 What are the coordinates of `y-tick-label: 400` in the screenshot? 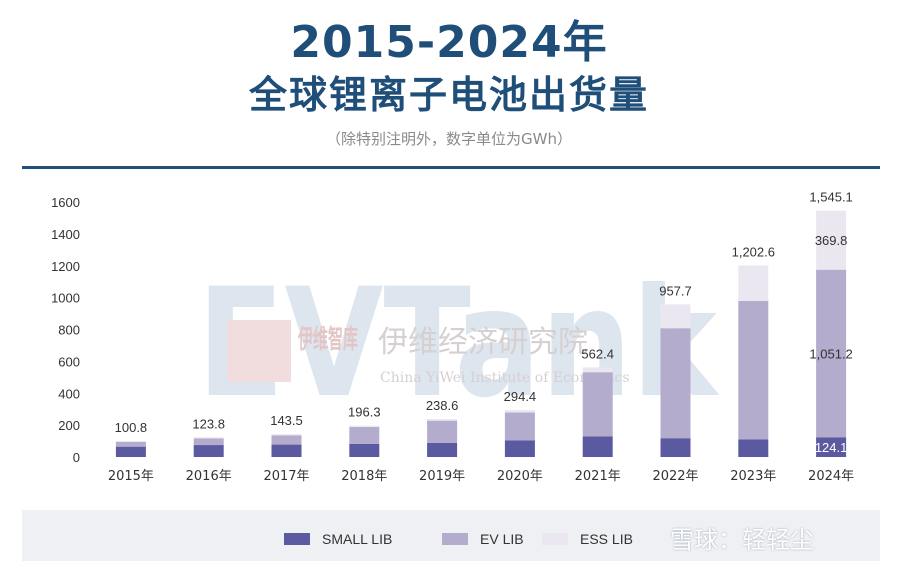 It's located at (69, 393).